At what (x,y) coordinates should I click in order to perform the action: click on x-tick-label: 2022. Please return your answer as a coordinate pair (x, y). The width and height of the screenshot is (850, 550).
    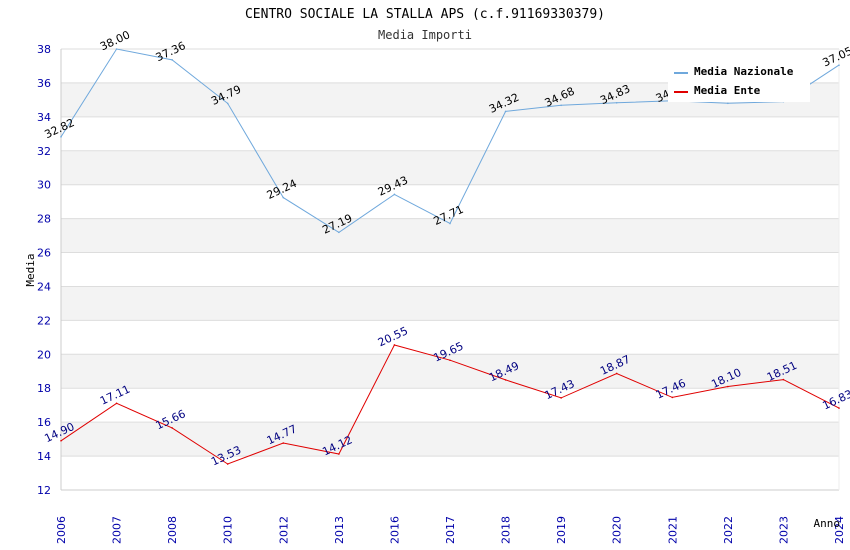
    Looking at the image, I should click on (728, 530).